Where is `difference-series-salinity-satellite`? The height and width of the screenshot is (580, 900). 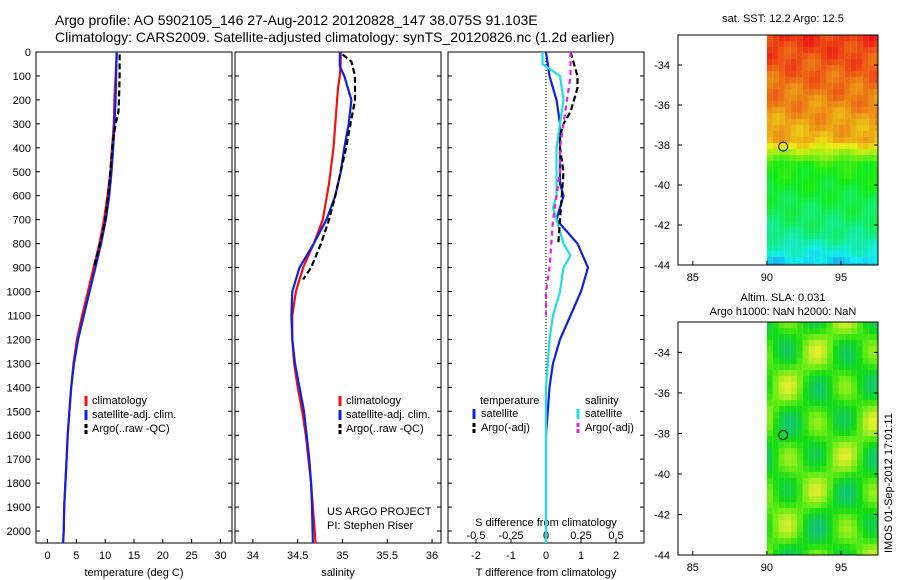 difference-series-salinity-satellite is located at coordinates (556, 297).